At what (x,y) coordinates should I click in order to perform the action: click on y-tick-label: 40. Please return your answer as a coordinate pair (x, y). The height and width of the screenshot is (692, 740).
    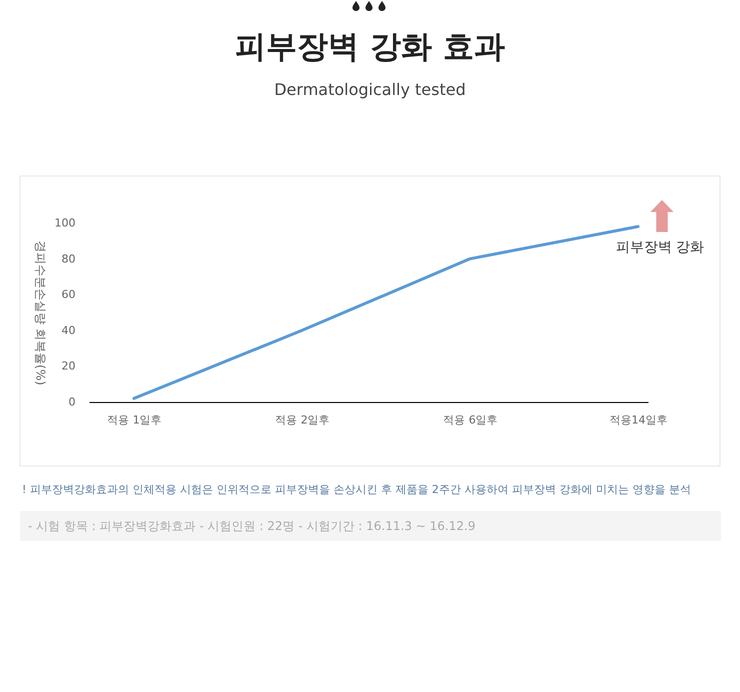
    Looking at the image, I should click on (69, 330).